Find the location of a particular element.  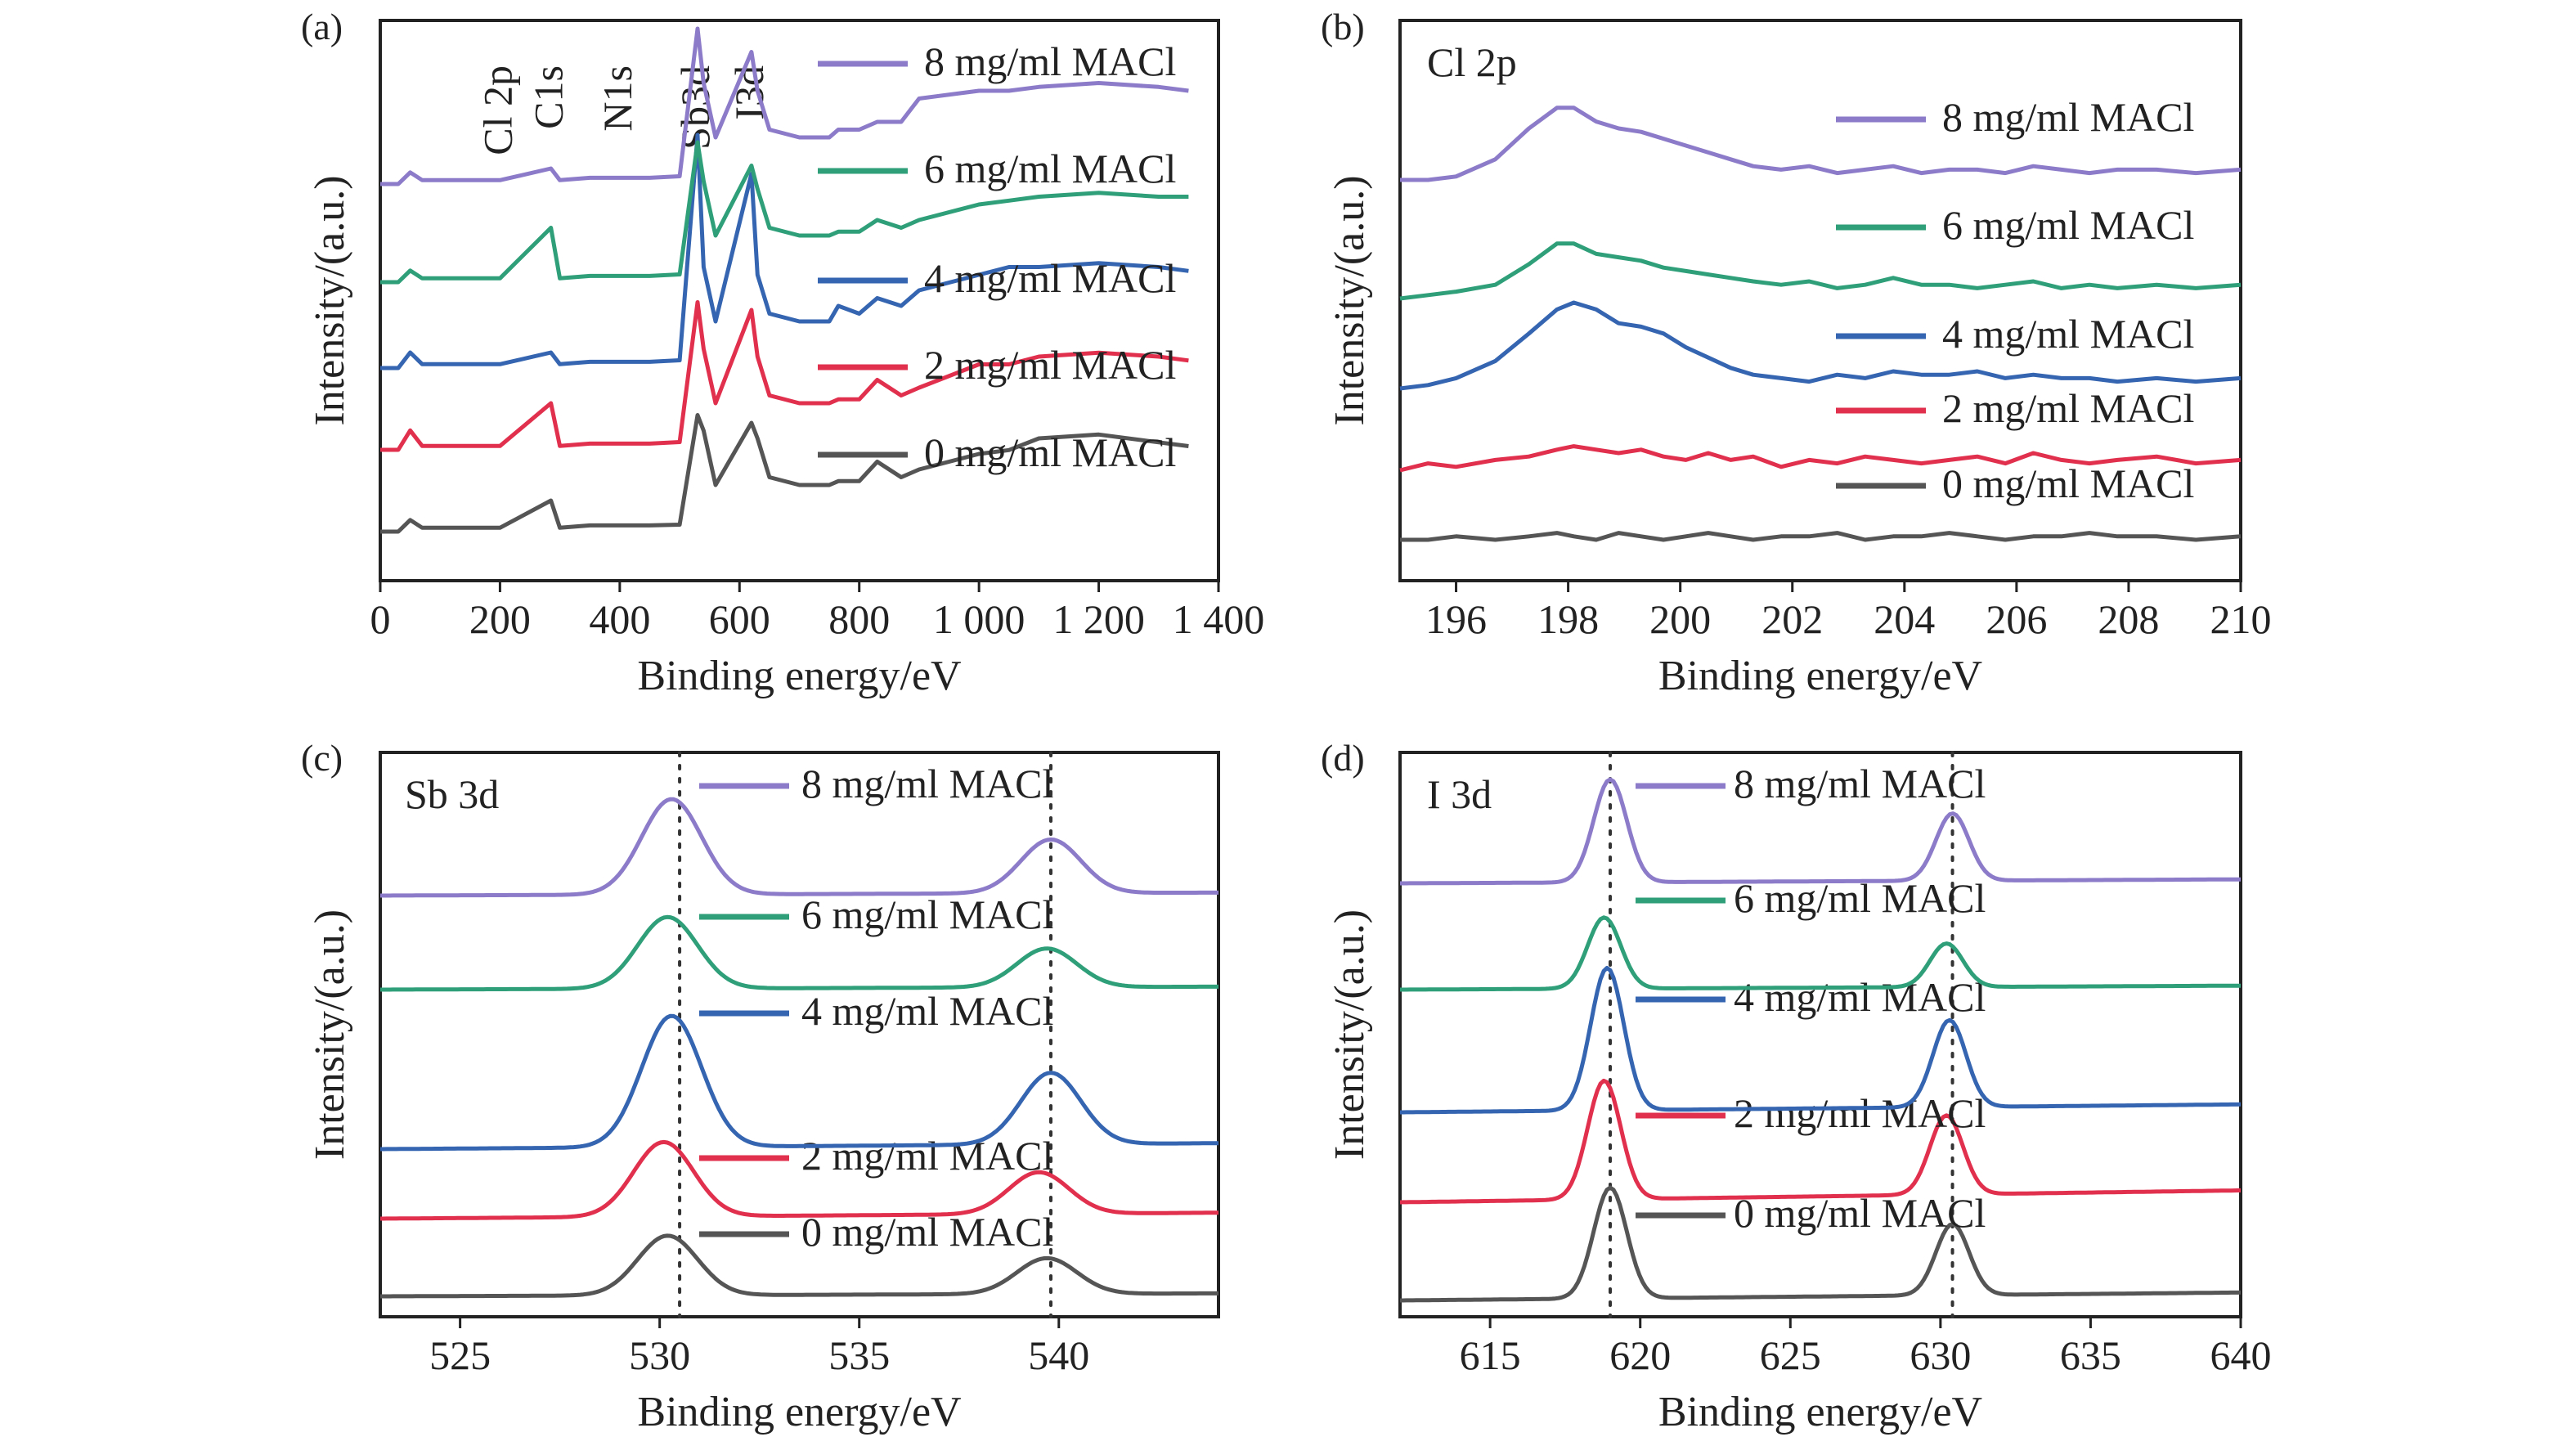

x-tick-label: 208 is located at coordinates (2128, 619).